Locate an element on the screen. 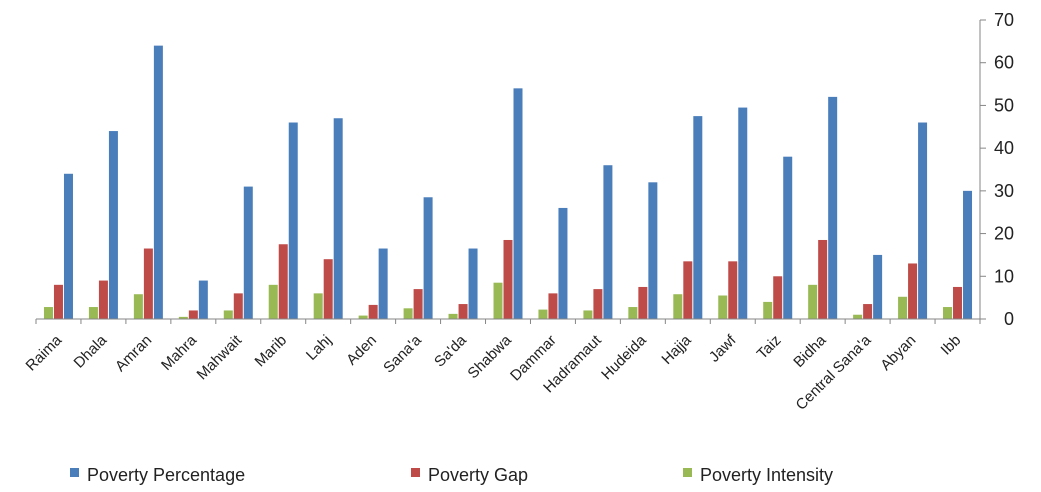  y-ticks-layer: 0 10 20 30 40 50 60 70 is located at coordinates (997, 169).